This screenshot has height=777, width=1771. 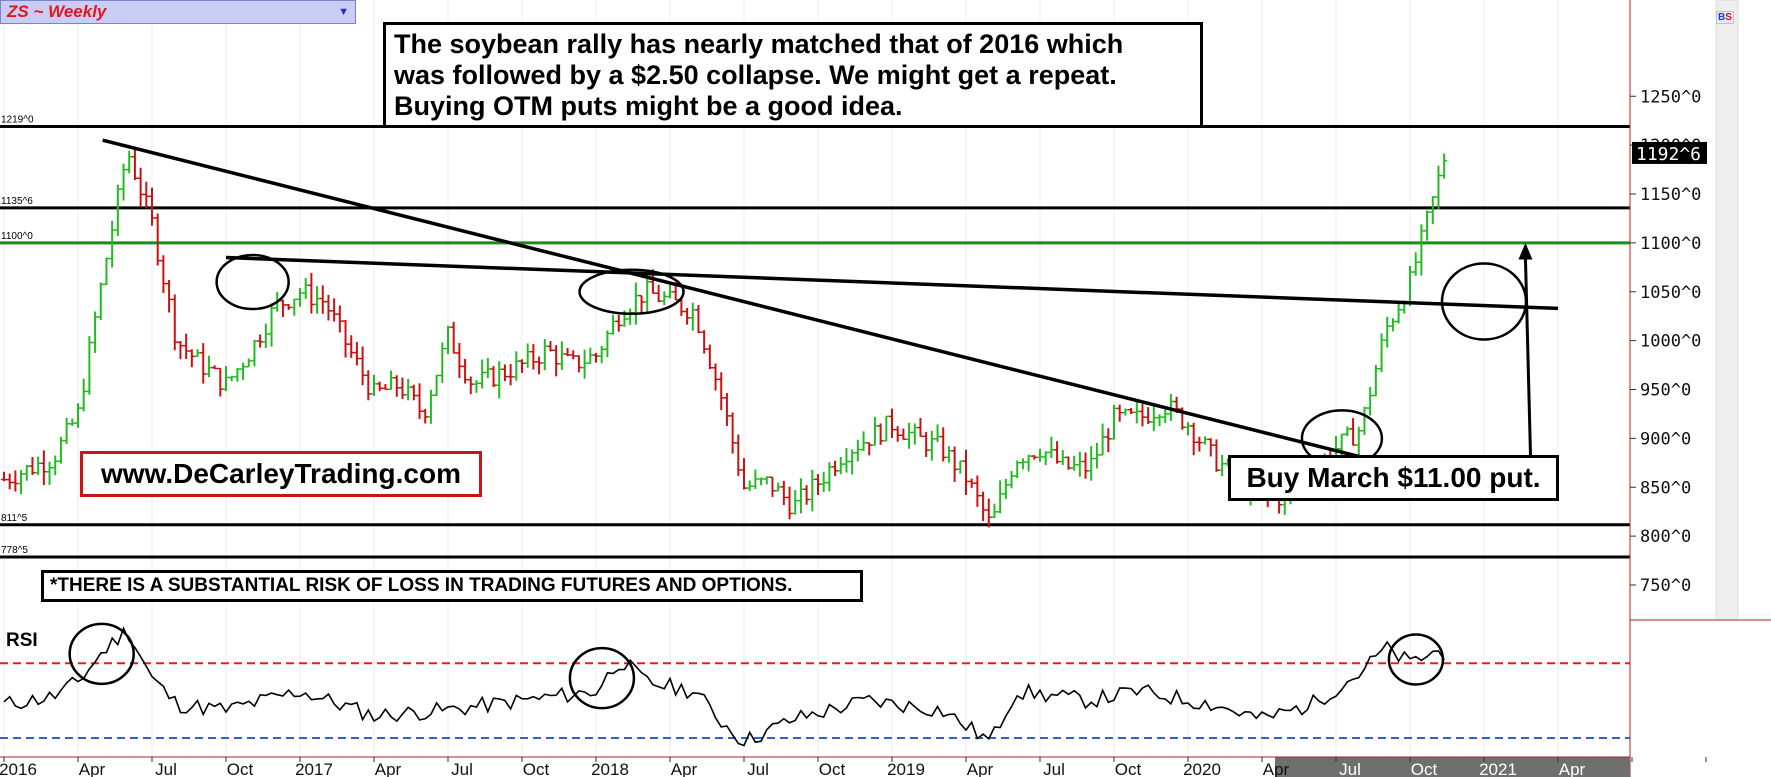 What do you see at coordinates (1528, 375) in the screenshot?
I see `annotation-arrow-shaft` at bounding box center [1528, 375].